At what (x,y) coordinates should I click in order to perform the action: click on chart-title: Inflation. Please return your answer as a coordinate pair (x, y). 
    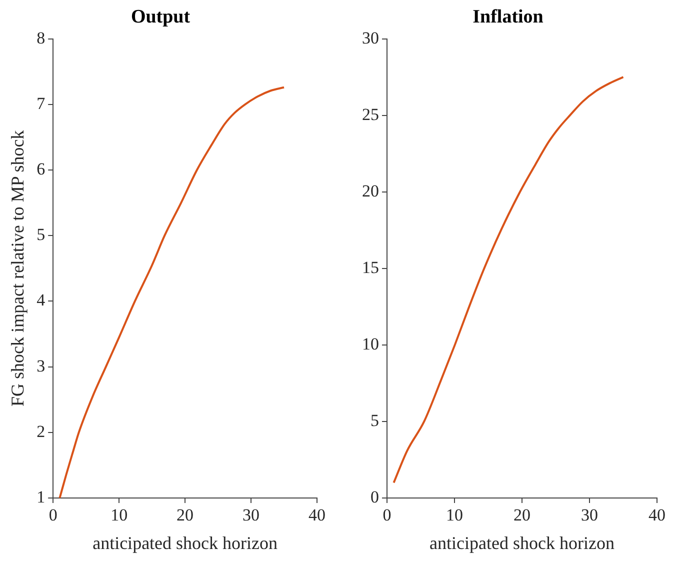
    Looking at the image, I should click on (508, 17).